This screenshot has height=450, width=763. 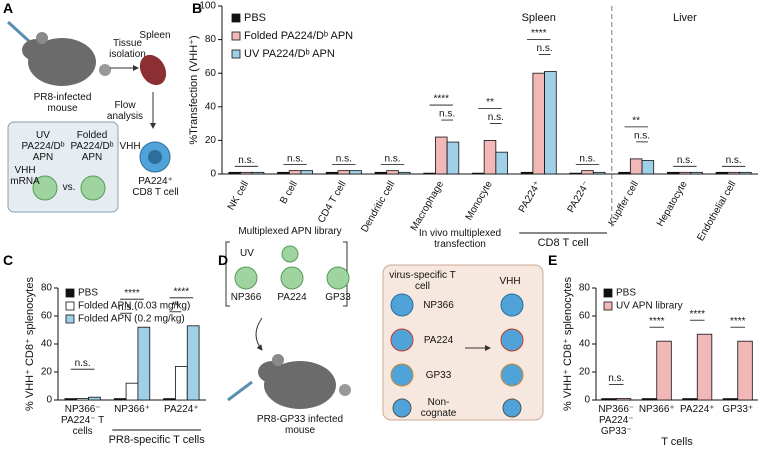 What do you see at coordinates (88, 293) in the screenshot?
I see `legend-label: PBS` at bounding box center [88, 293].